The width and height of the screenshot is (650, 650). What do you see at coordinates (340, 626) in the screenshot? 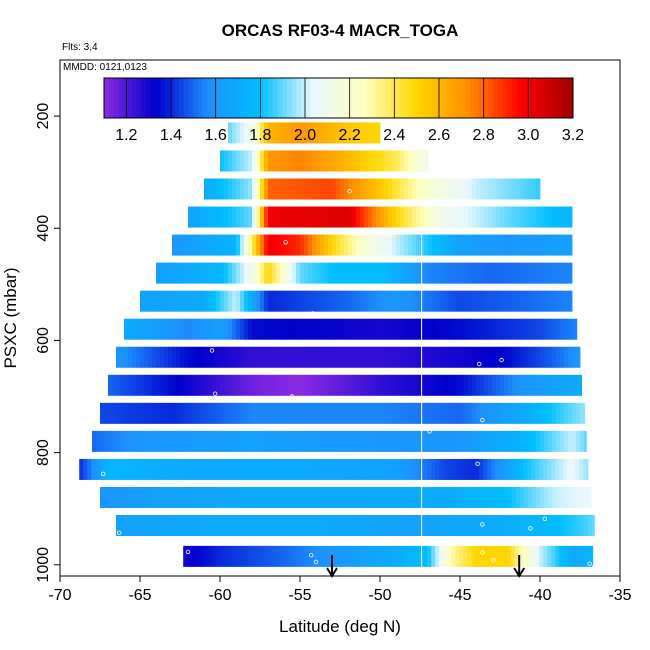
I see `x-axis-label: Latitude (deg N)` at bounding box center [340, 626].